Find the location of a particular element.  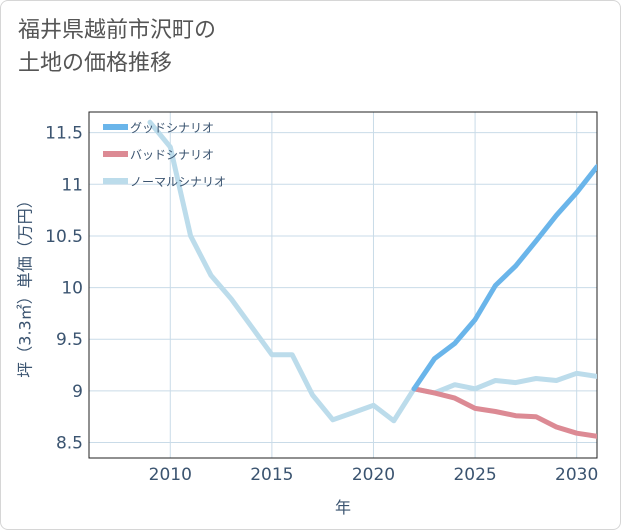

x-tick-label: 2010 is located at coordinates (170, 475).